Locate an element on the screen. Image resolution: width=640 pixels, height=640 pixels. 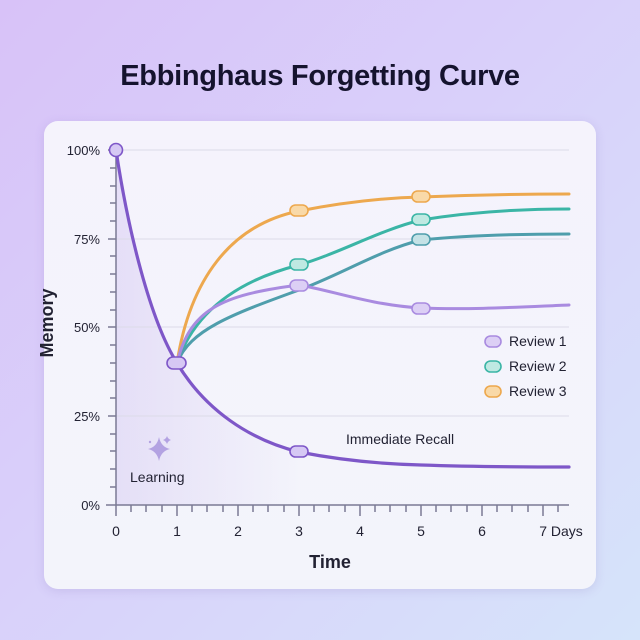
legend-swatch-review3 is located at coordinates (493, 391).